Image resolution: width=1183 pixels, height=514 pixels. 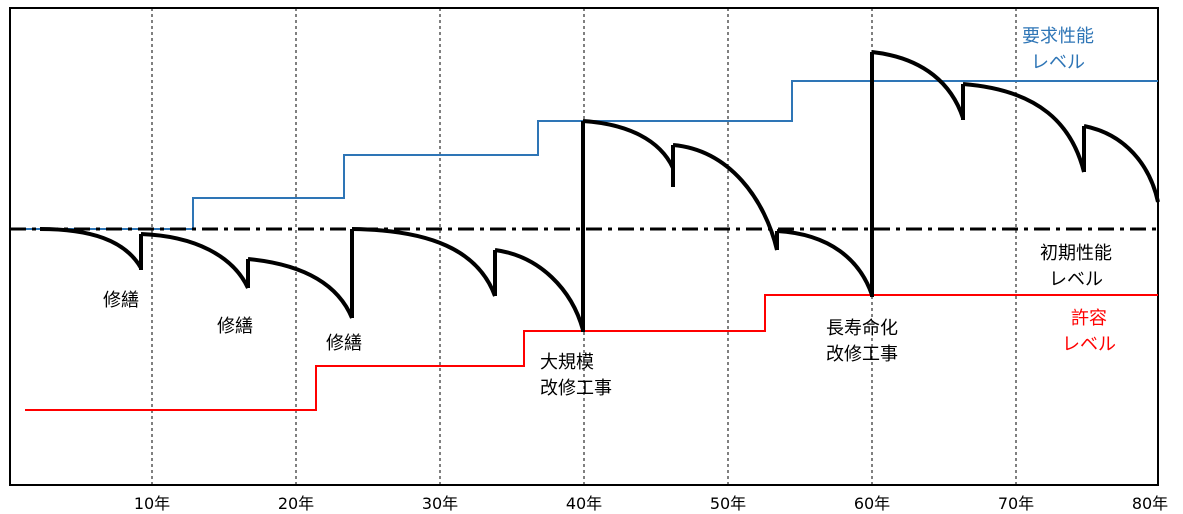 What do you see at coordinates (862, 341) in the screenshot?
I see `life-extension-label: 長寿命化 改修工事` at bounding box center [862, 341].